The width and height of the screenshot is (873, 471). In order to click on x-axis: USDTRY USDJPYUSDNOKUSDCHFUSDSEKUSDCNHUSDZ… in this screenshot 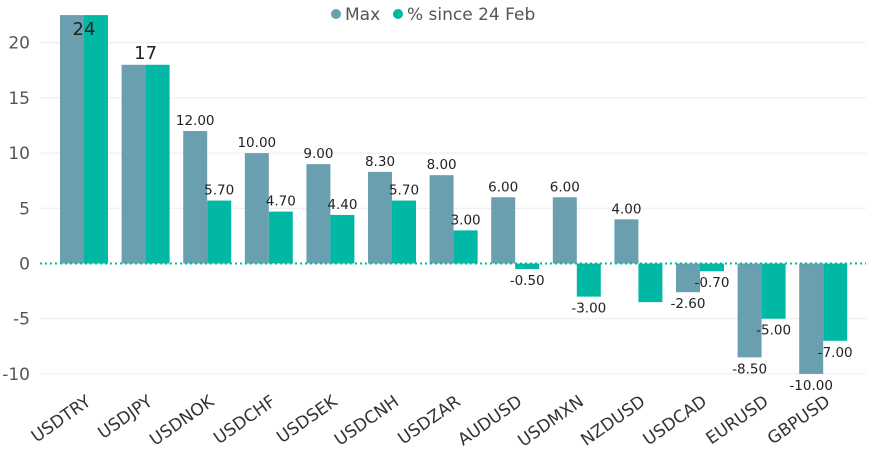, I will do `click(431, 421)`.